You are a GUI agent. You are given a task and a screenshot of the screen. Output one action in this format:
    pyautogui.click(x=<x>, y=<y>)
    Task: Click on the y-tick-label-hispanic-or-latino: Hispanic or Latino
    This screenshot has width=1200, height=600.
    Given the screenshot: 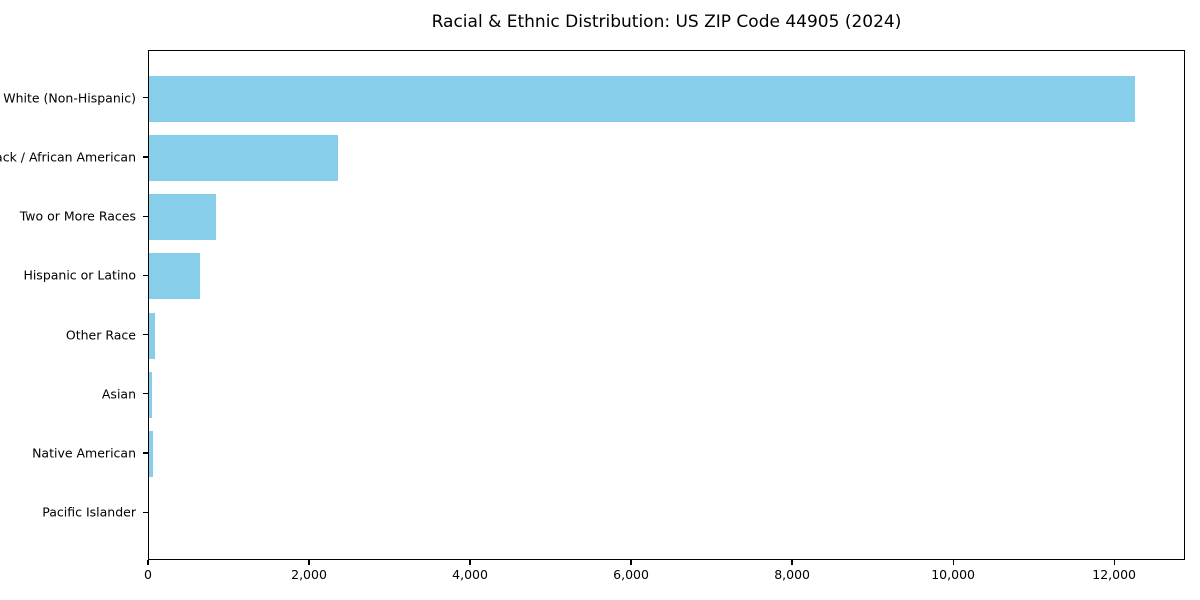 What is the action you would take?
    pyautogui.click(x=79, y=275)
    